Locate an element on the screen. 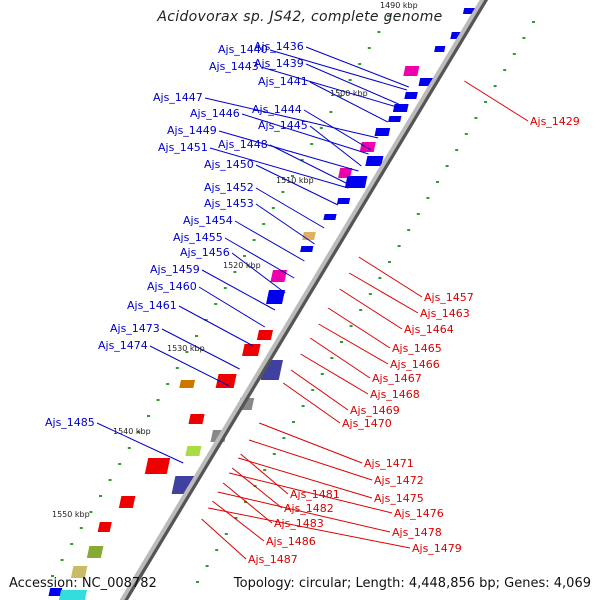 The width and height of the screenshot is (600, 600). gene-label-reverse: Ajs_1471 is located at coordinates (389, 463).